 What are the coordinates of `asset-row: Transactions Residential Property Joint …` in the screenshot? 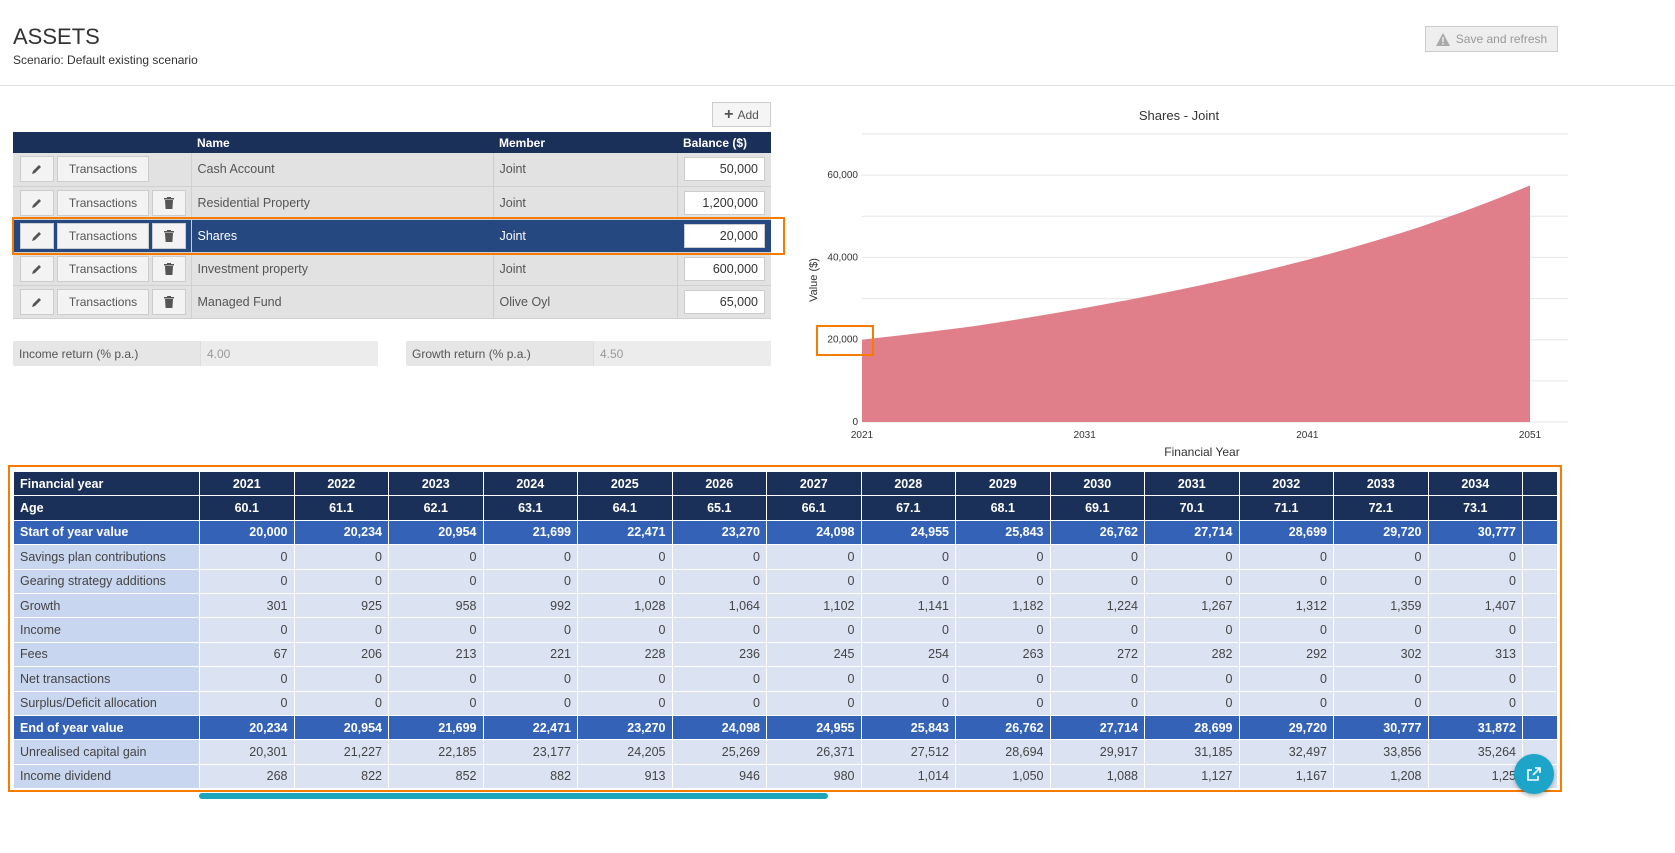 It's located at (392, 203).